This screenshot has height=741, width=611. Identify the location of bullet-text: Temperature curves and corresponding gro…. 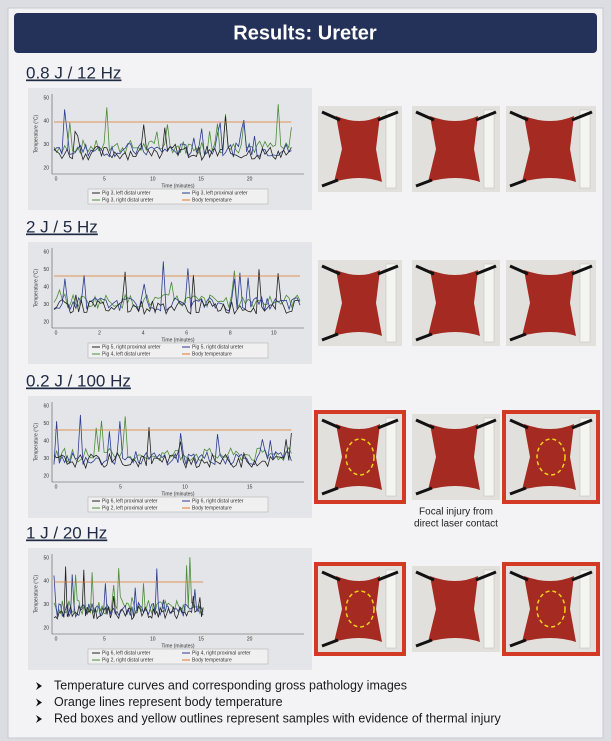
(230, 685).